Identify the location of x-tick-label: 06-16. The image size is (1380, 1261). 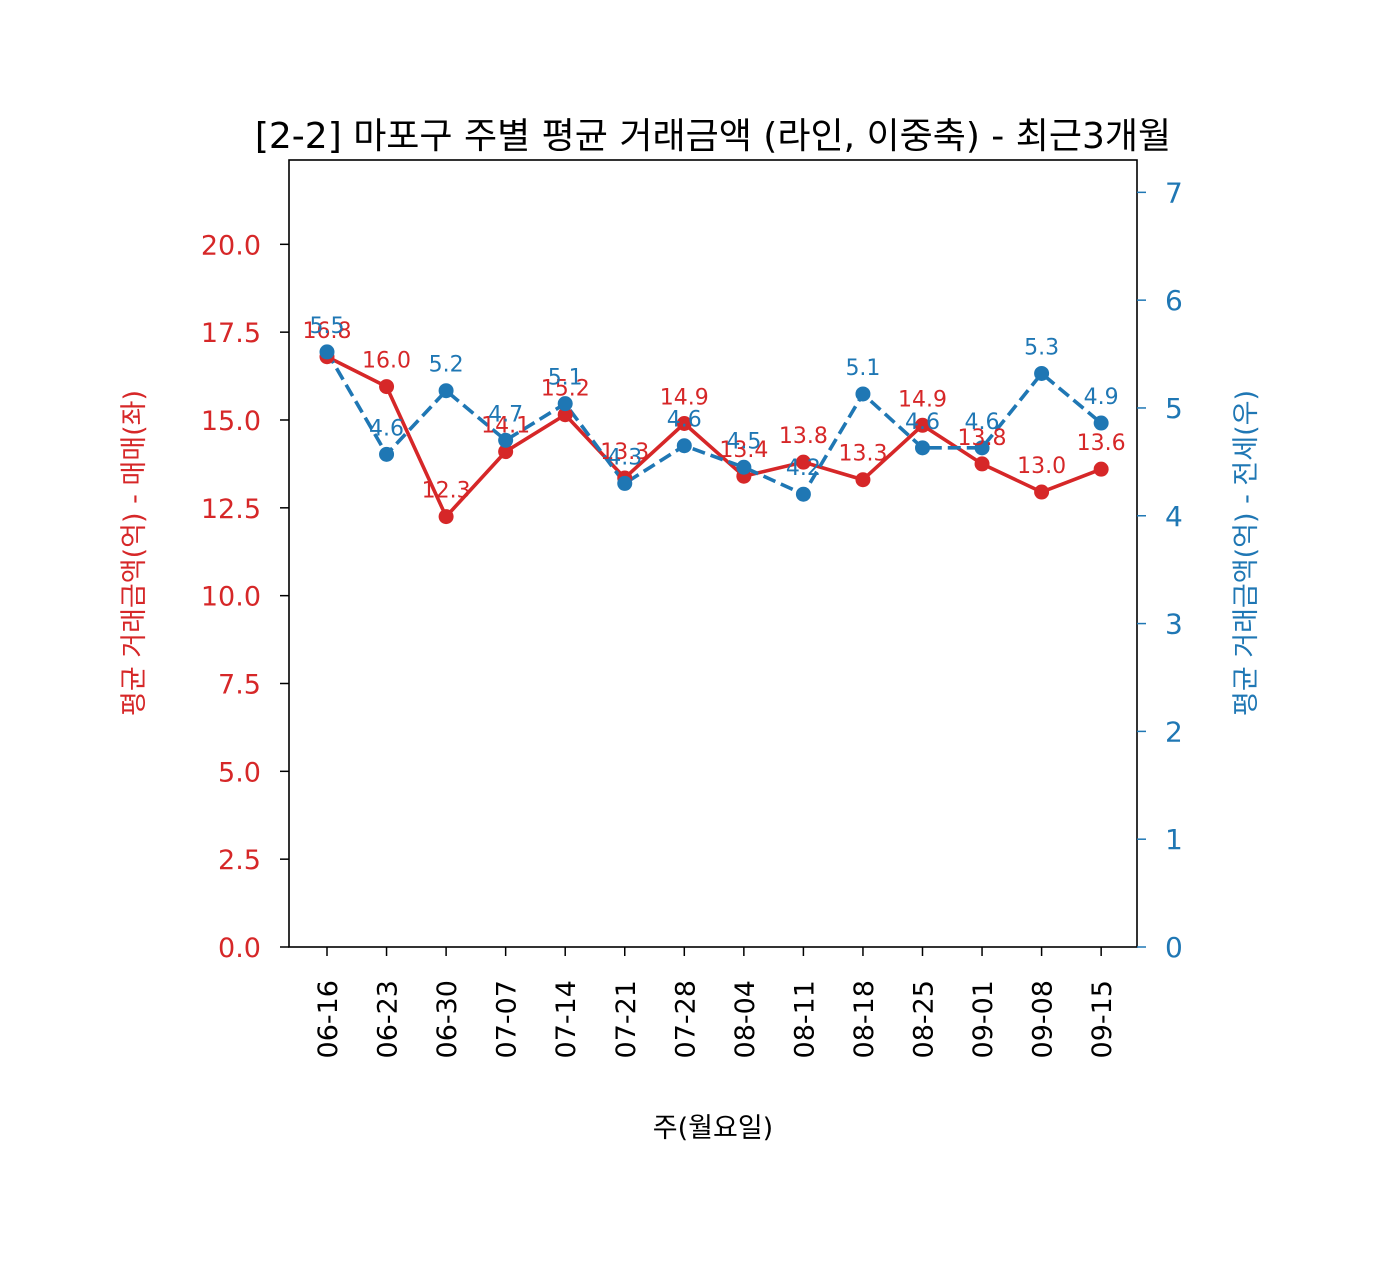
(328, 1019).